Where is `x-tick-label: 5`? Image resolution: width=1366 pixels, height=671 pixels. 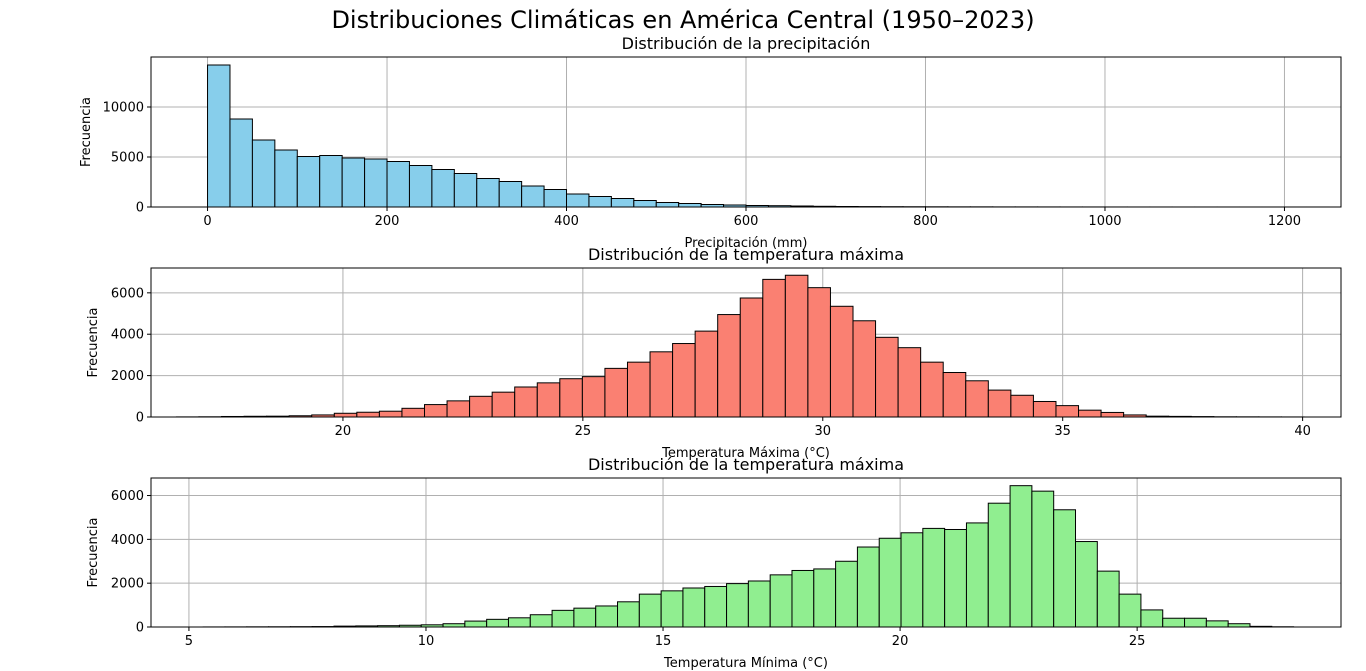
x-tick-label: 5 is located at coordinates (189, 641).